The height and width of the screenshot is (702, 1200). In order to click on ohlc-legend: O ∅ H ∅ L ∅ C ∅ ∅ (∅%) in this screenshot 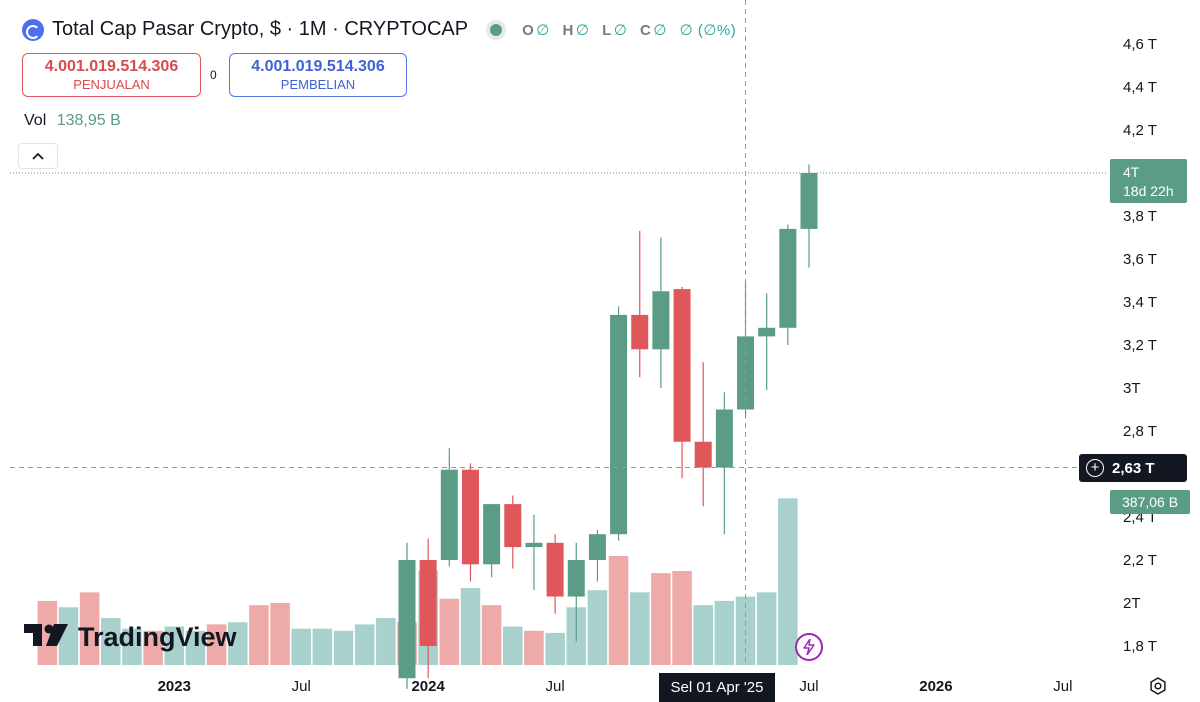, I will do `click(633, 30)`.